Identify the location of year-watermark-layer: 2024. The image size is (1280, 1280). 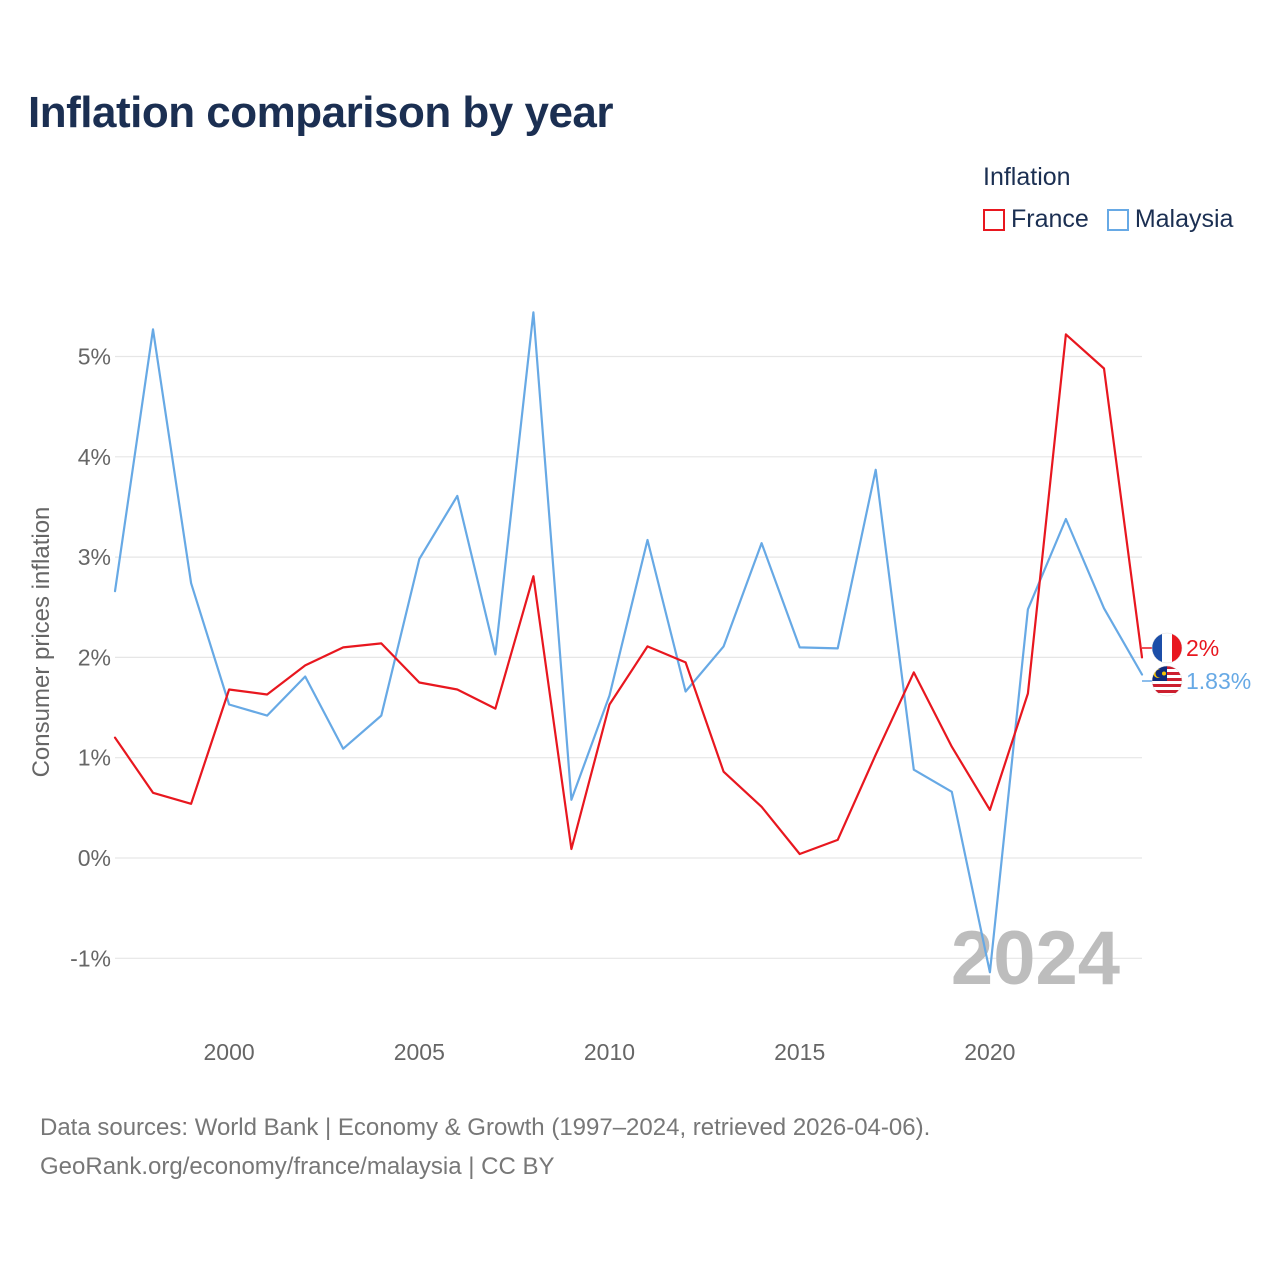
(1035, 958).